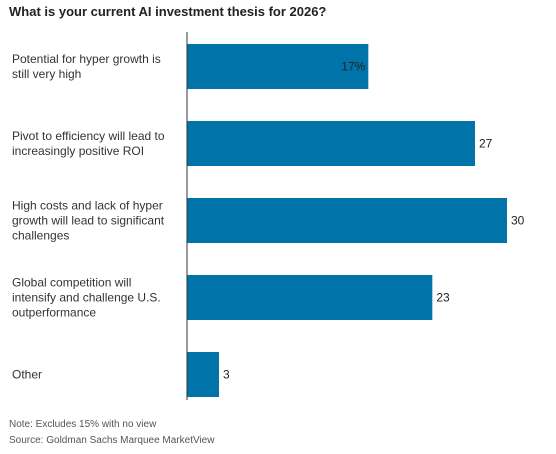 This screenshot has width=556, height=454. Describe the element at coordinates (226, 375) in the screenshot. I see `bar-value-label: 3` at that location.